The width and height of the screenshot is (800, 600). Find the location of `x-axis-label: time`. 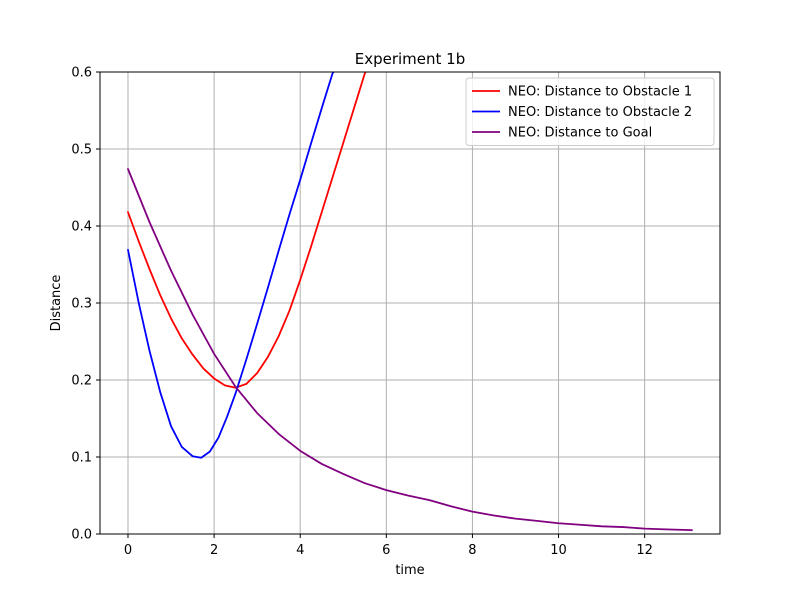

x-axis-label: time is located at coordinates (409, 570).